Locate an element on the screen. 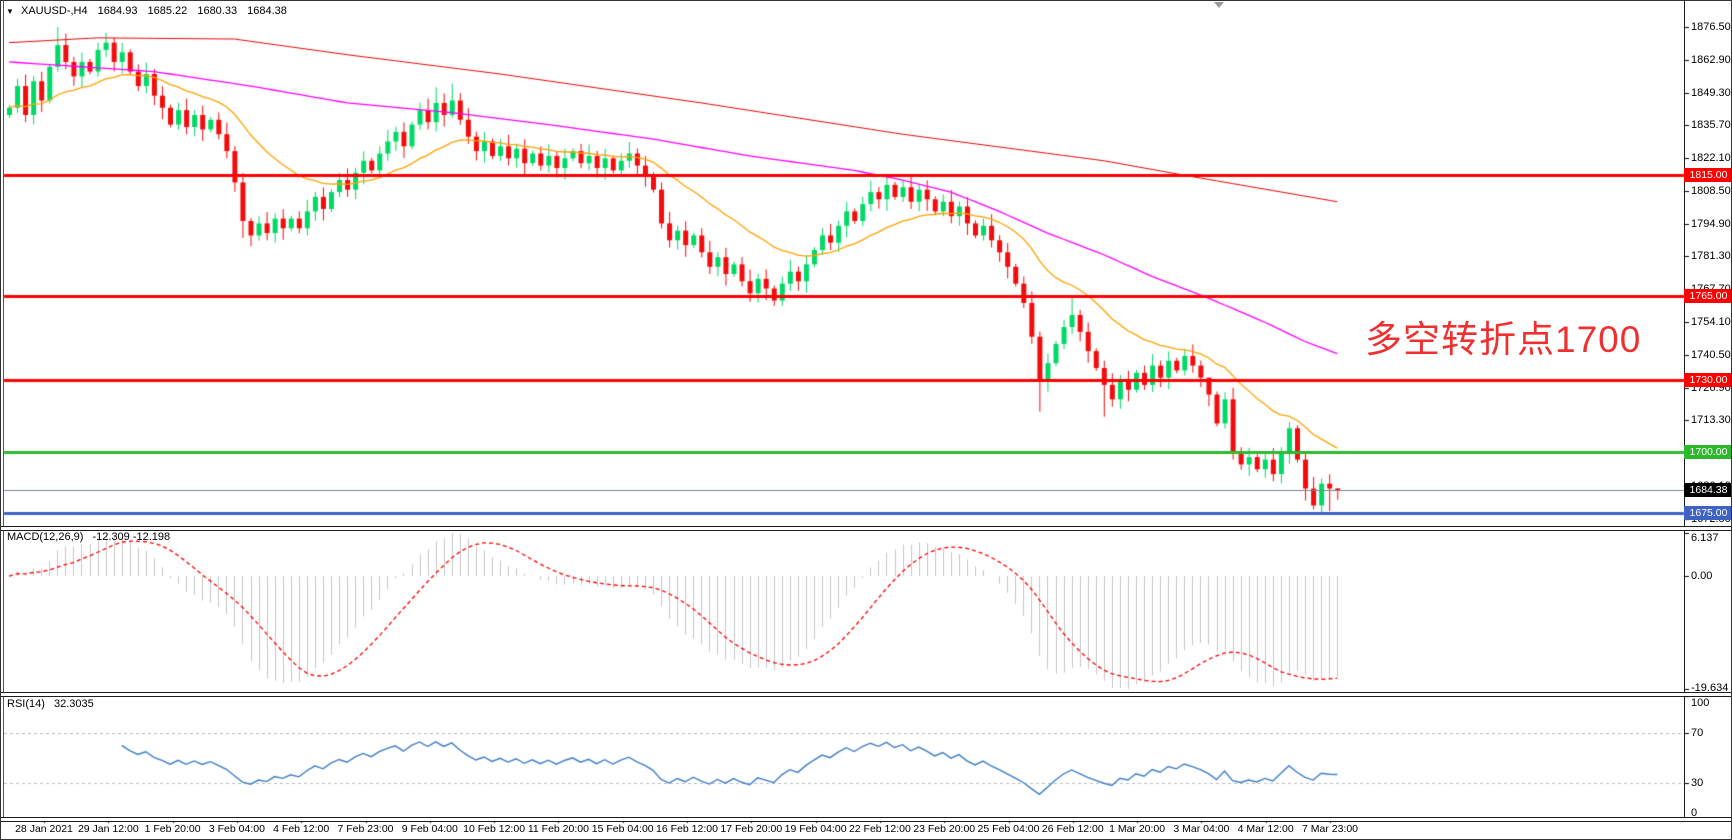 The height and width of the screenshot is (840, 1732). time-tick-label: 15 Feb 04:00 is located at coordinates (622, 829).